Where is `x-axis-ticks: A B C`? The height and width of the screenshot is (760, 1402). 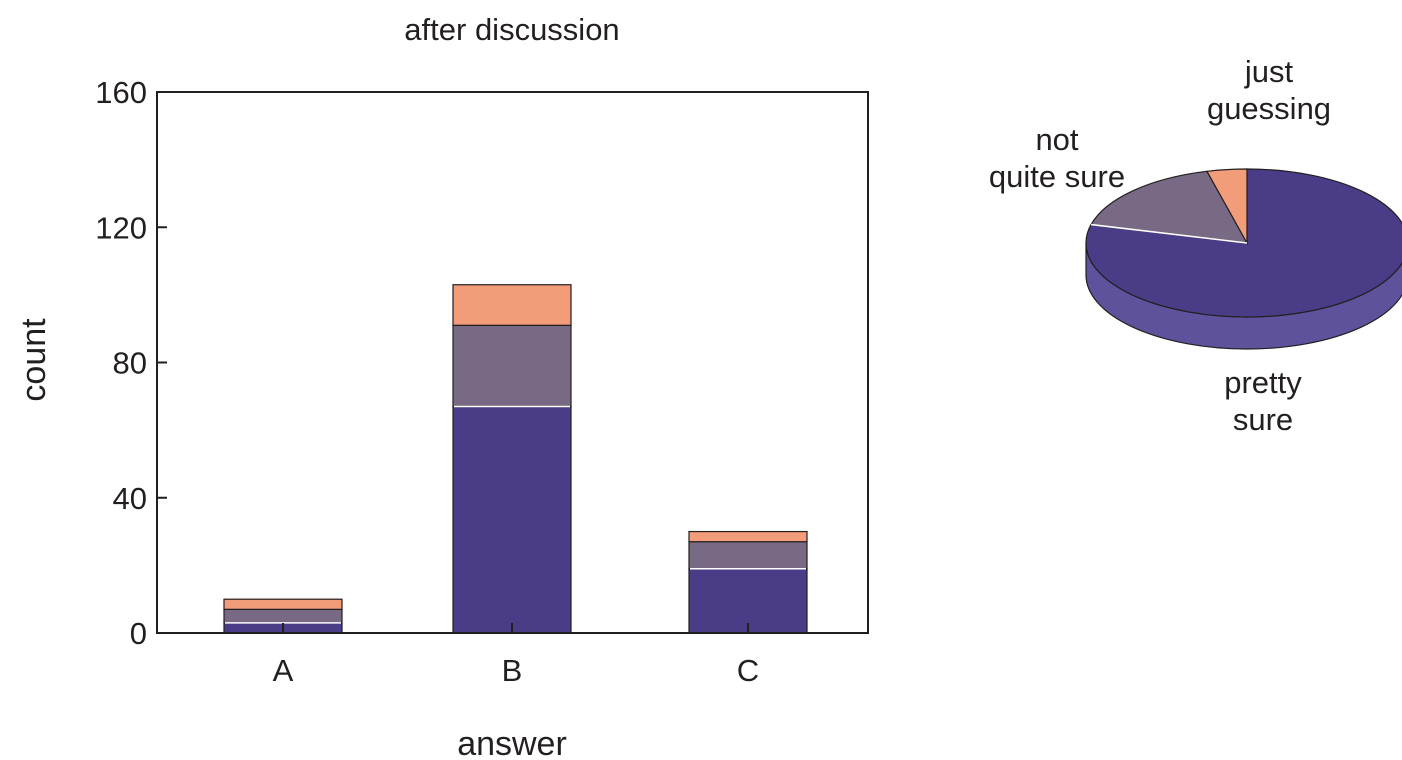
x-axis-ticks: A B C is located at coordinates (516, 655).